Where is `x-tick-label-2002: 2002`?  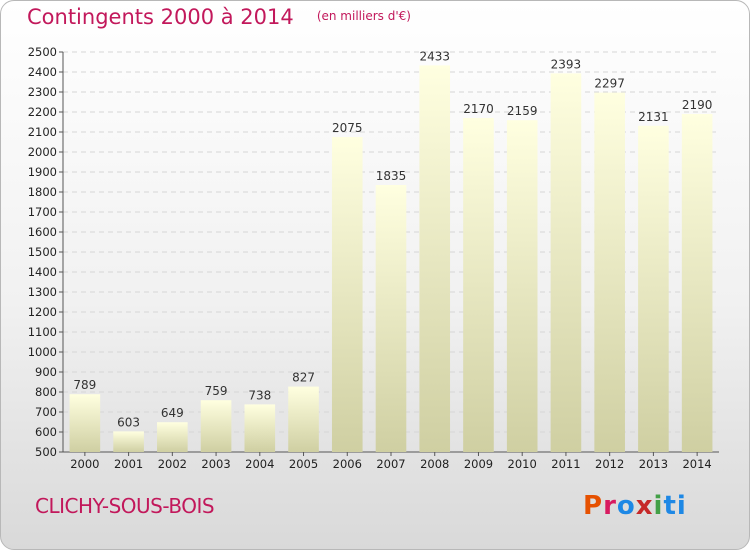 x-tick-label-2002: 2002 is located at coordinates (172, 464).